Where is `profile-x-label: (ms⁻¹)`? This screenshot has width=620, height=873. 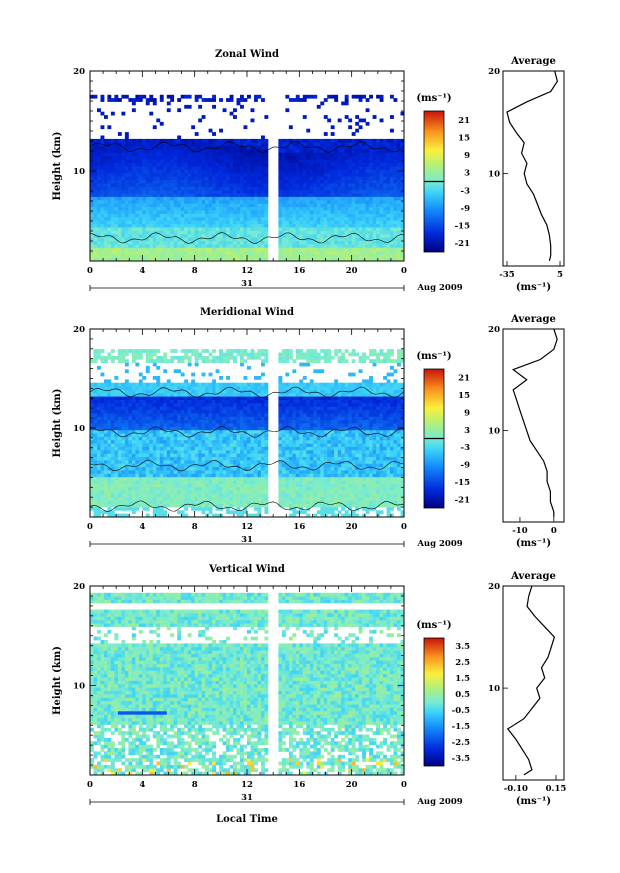
profile-x-label: (ms⁻¹) is located at coordinates (533, 287).